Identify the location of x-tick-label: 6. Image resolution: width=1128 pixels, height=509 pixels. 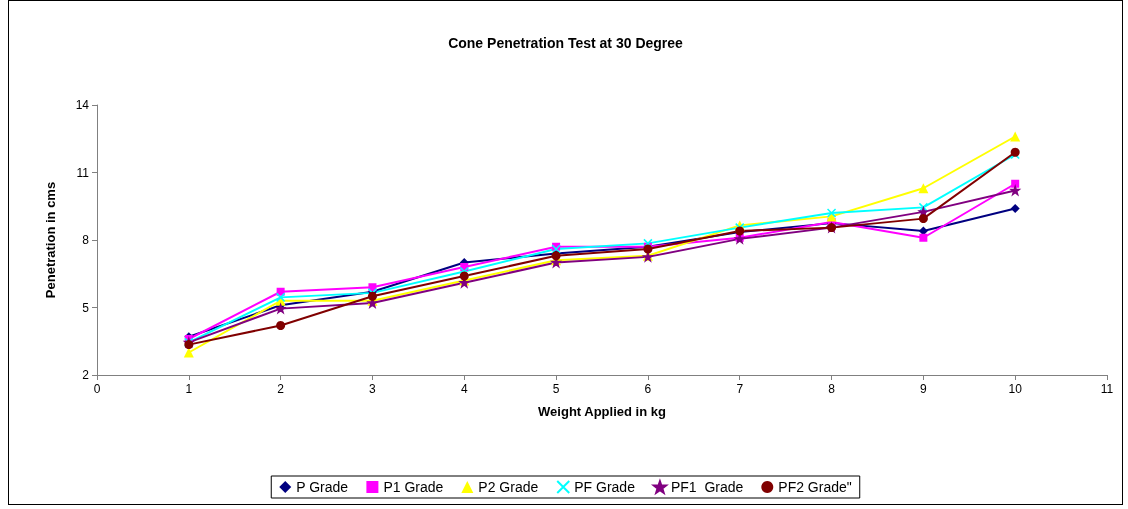
(648, 389).